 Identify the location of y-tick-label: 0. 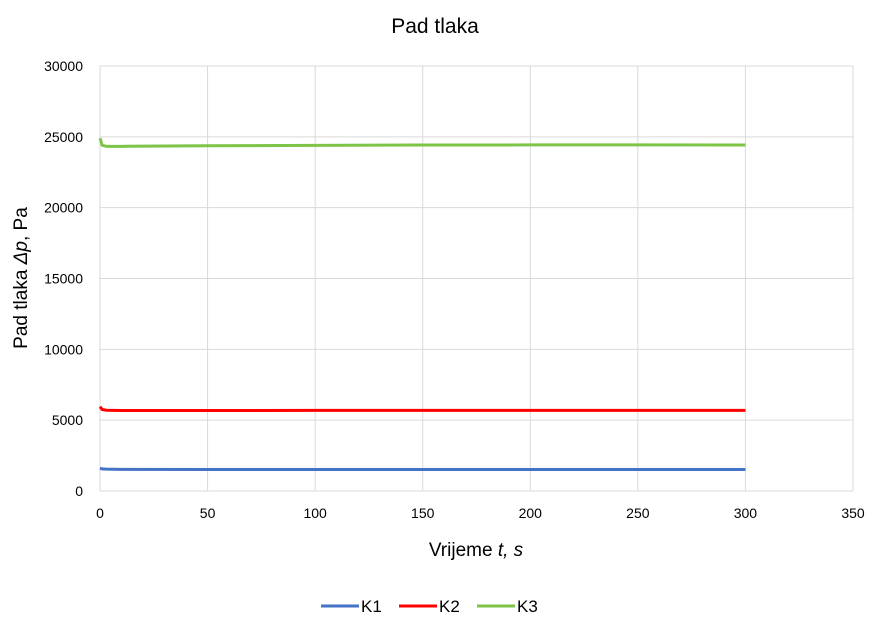
(79, 491).